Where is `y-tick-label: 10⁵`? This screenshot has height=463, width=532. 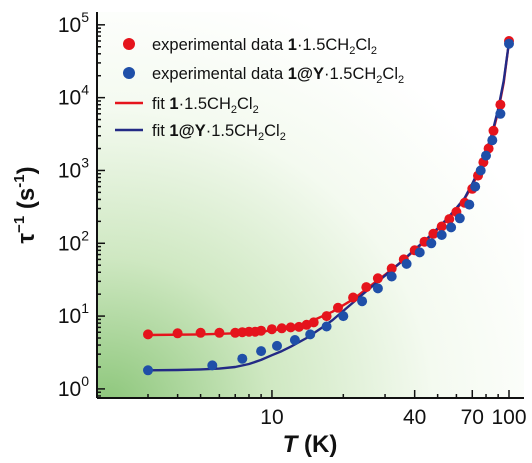
y-tick-label: 10⁵ is located at coordinates (73, 23).